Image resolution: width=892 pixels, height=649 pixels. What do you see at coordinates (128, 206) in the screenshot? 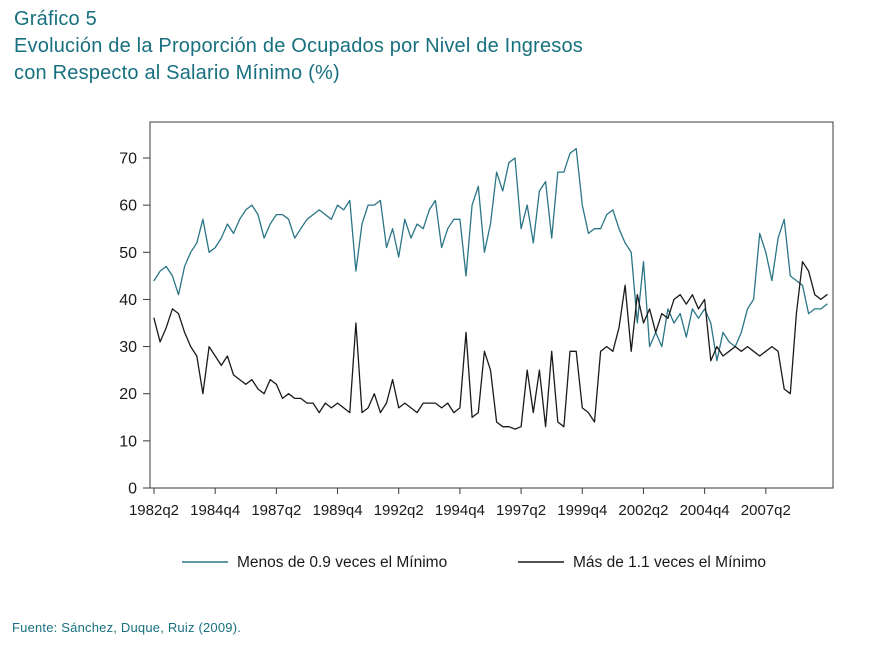
I see `y-tick-label: 60` at bounding box center [128, 206].